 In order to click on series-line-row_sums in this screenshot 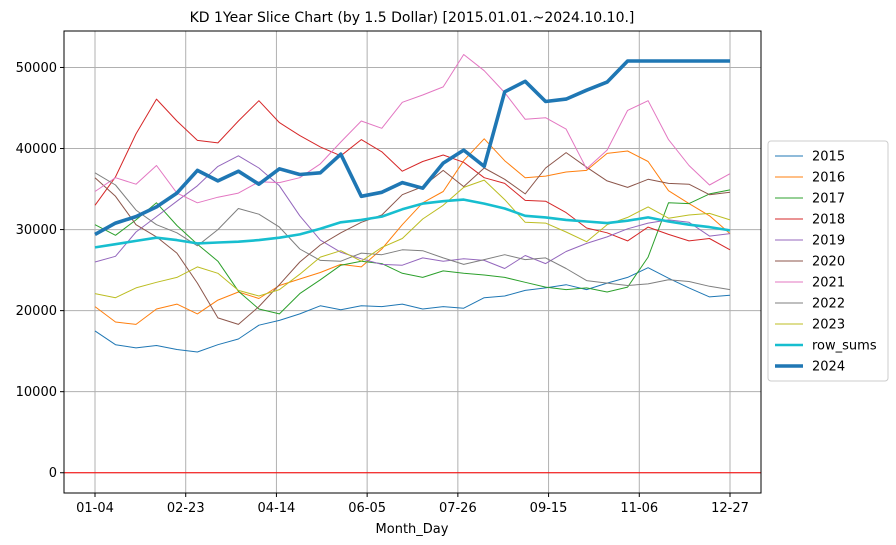, I will do `click(412, 223)`.